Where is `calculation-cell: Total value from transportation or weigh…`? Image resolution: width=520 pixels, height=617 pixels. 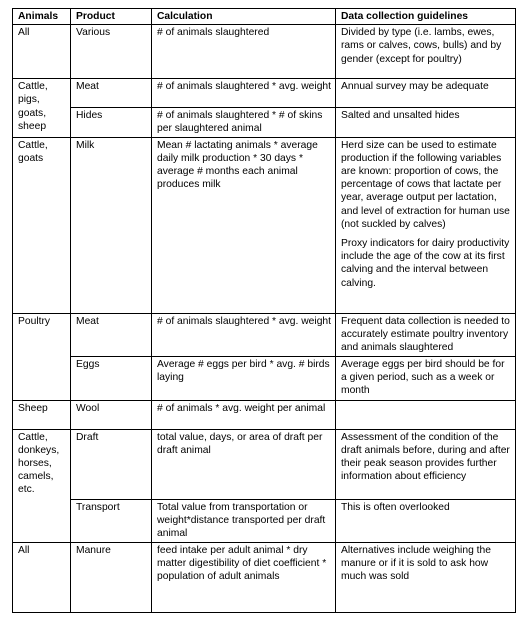
calculation-cell: Total value from transportation or weigh… is located at coordinates (243, 520).